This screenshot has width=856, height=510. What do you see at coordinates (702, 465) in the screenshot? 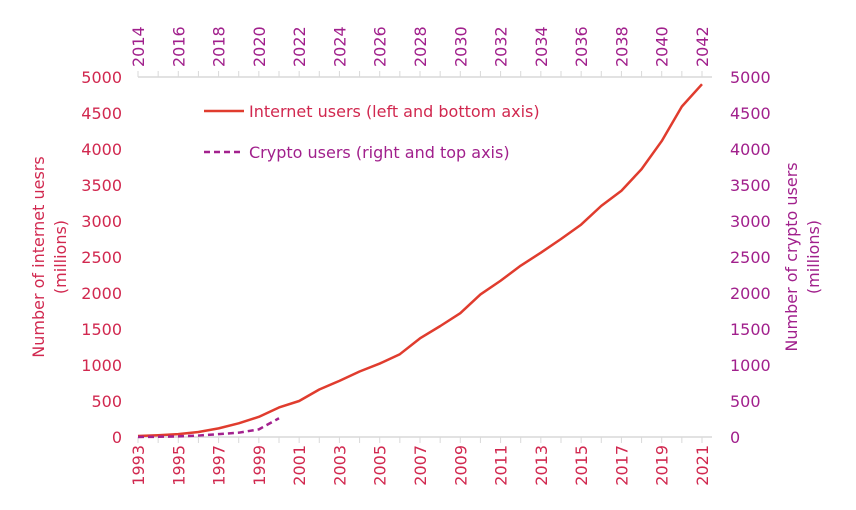
I see `bottom-tick-label: 2021` at bounding box center [702, 465].